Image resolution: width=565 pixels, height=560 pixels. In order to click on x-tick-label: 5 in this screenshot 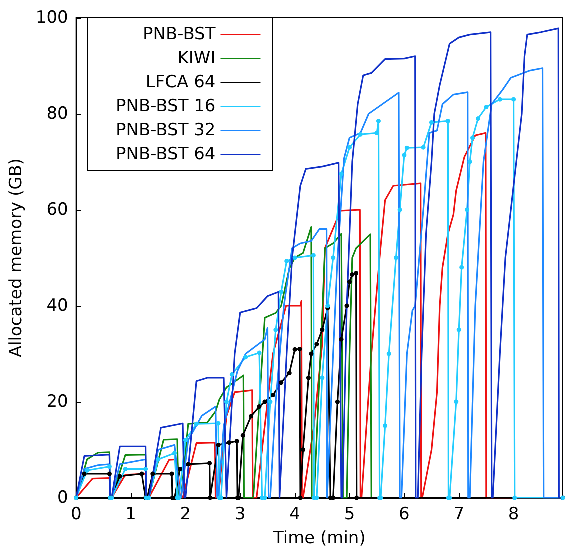, I will do `click(350, 514)`.